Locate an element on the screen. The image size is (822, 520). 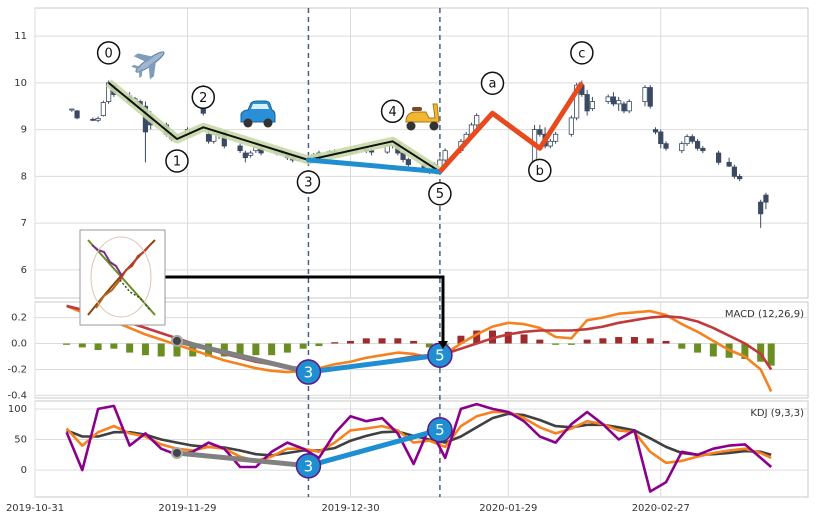
wave-label: b is located at coordinates (540, 171).